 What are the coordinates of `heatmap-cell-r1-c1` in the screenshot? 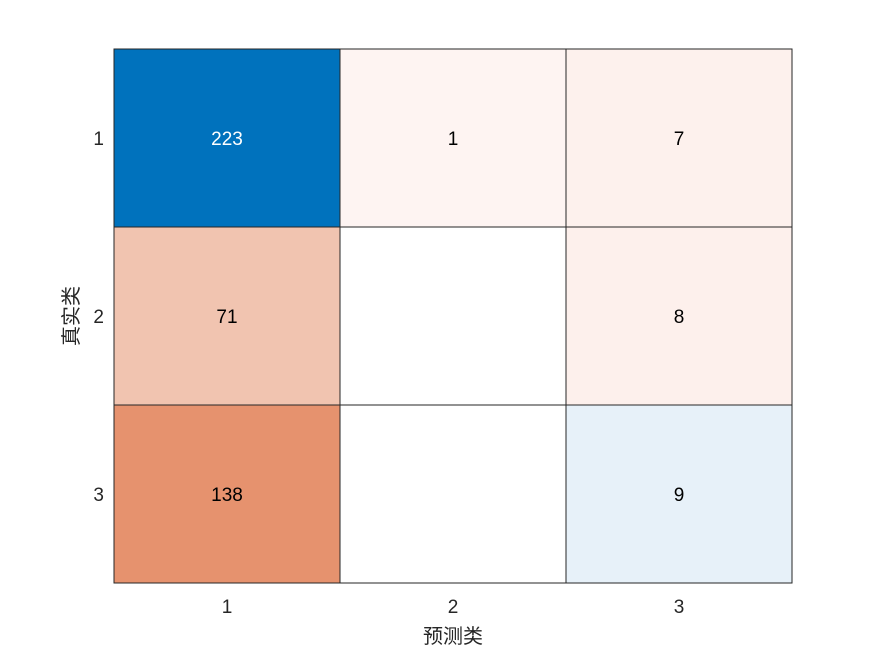 It's located at (227, 138).